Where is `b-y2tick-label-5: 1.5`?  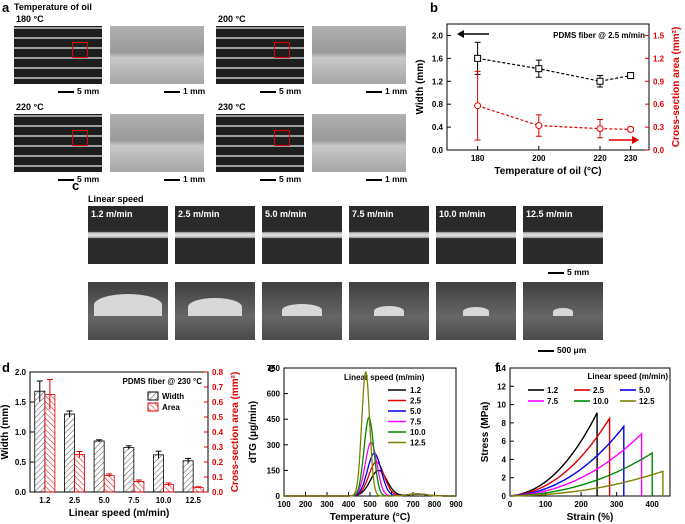 b-y2tick-label-5: 1.5 is located at coordinates (659, 35).